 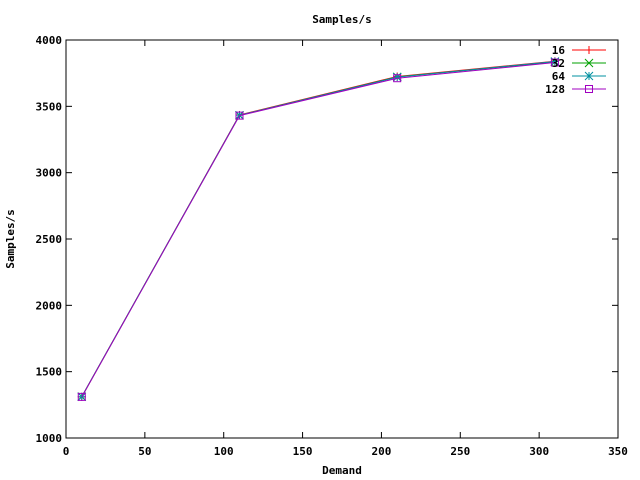 I want to click on x-tick-label: 100, so click(x=224, y=451).